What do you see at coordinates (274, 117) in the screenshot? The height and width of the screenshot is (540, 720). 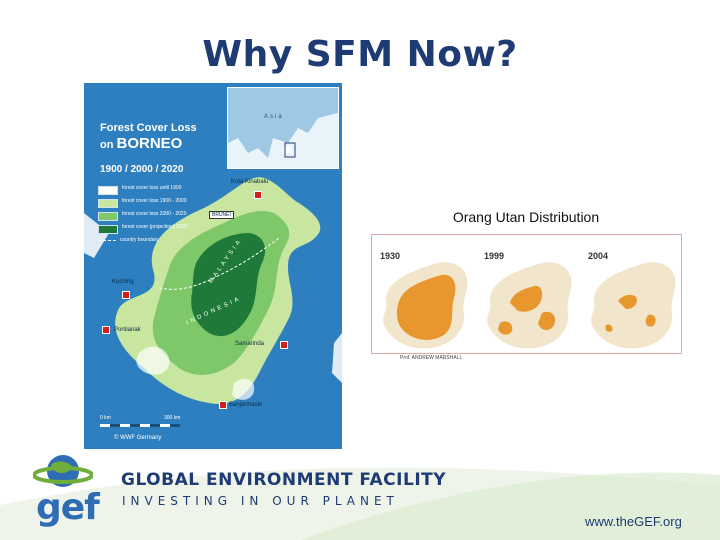 I see `inset-label: Asia` at bounding box center [274, 117].